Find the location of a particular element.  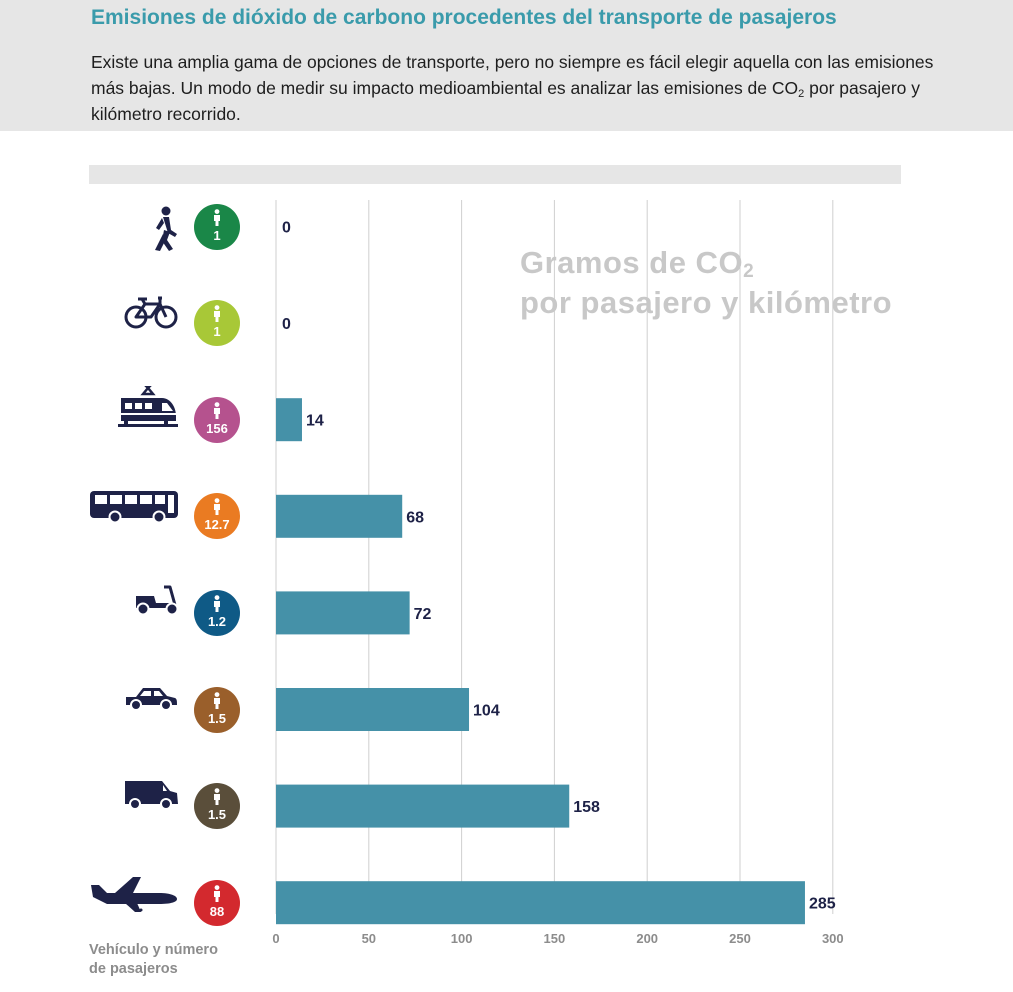

passenger-count: 156 is located at coordinates (217, 428).